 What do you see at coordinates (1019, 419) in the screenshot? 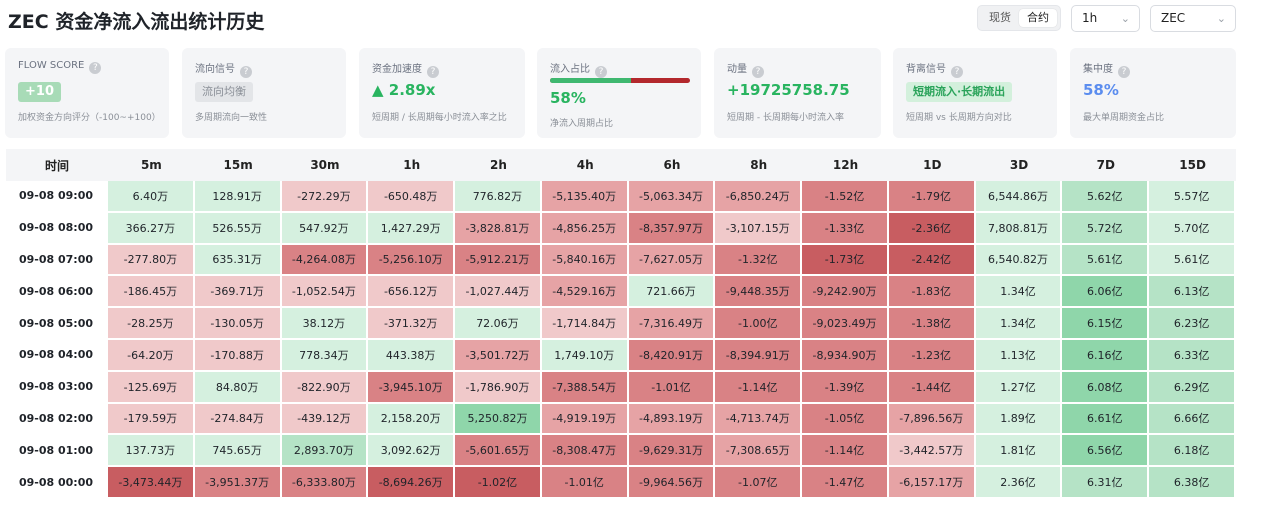
I see `flow-cell: 1.89亿` at bounding box center [1019, 419].